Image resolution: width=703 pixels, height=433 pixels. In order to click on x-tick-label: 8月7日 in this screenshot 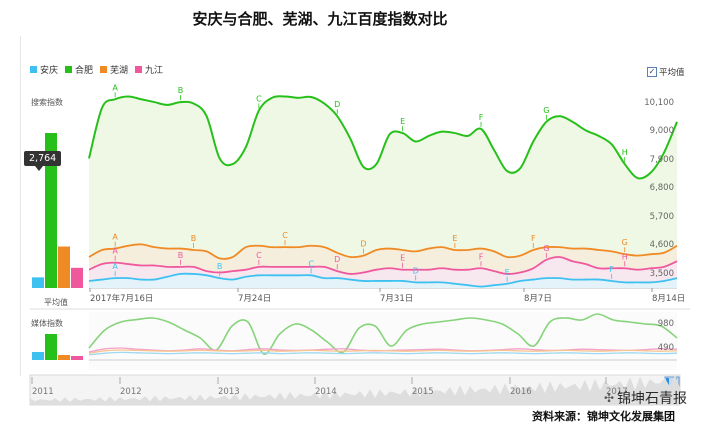, I will do `click(538, 299)`.